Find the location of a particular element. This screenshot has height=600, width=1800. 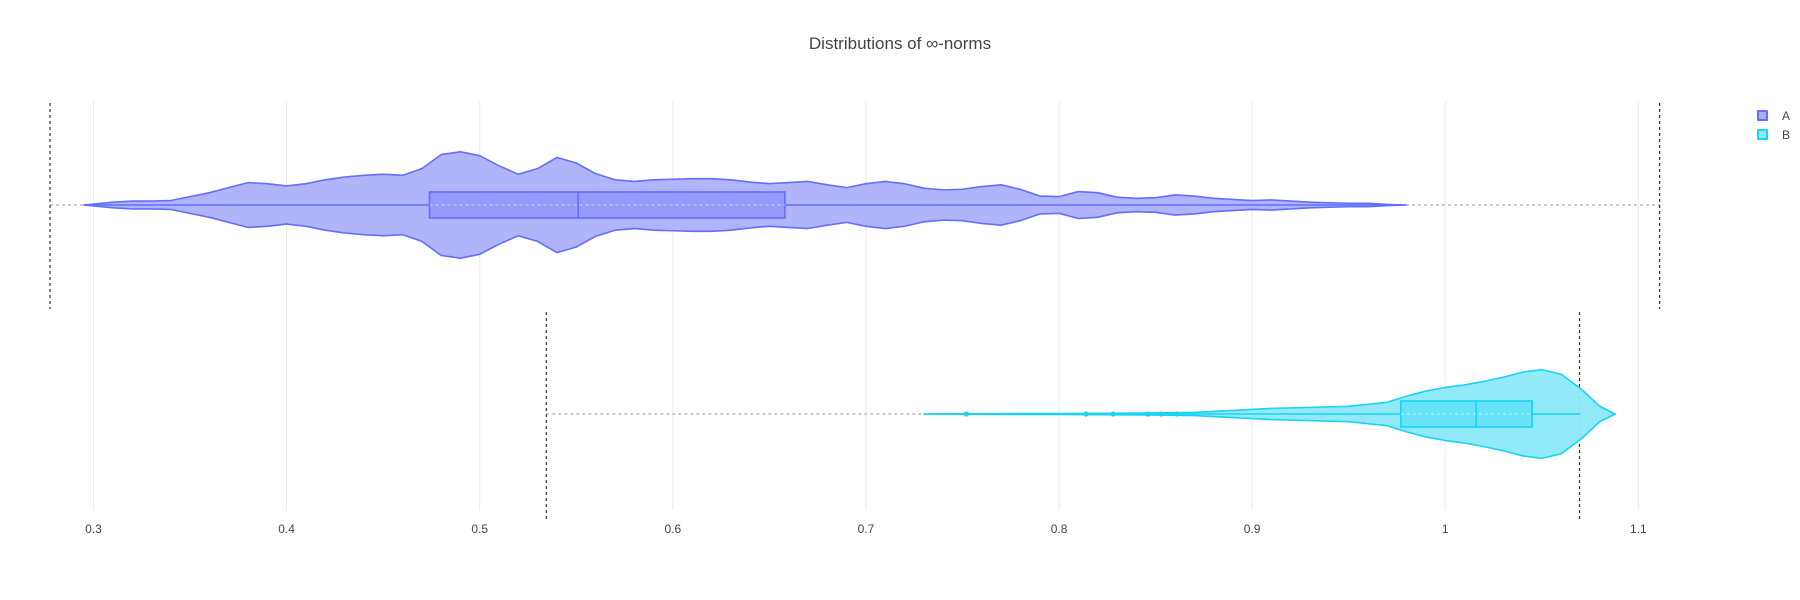

legend-item-a: A is located at coordinates (1773, 115).